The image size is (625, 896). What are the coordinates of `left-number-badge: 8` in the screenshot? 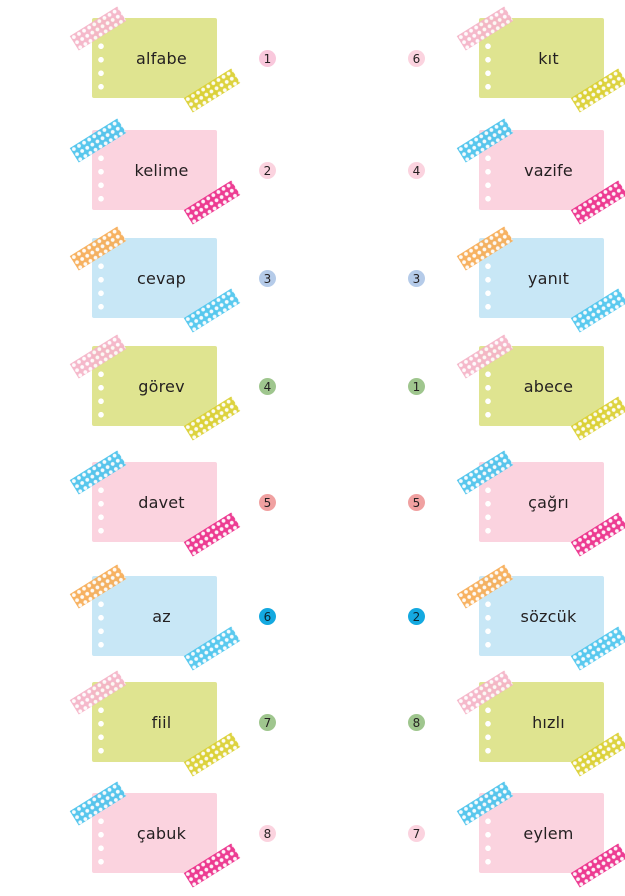 It's located at (267, 833).